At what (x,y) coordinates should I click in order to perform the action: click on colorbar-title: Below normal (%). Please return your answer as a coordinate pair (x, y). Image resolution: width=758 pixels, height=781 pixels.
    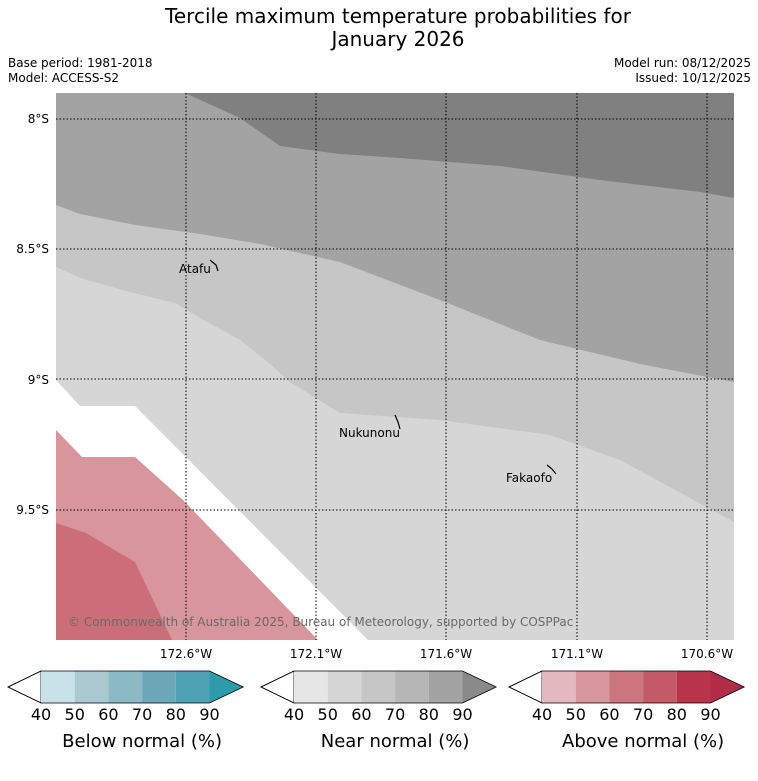
    Looking at the image, I should click on (142, 741).